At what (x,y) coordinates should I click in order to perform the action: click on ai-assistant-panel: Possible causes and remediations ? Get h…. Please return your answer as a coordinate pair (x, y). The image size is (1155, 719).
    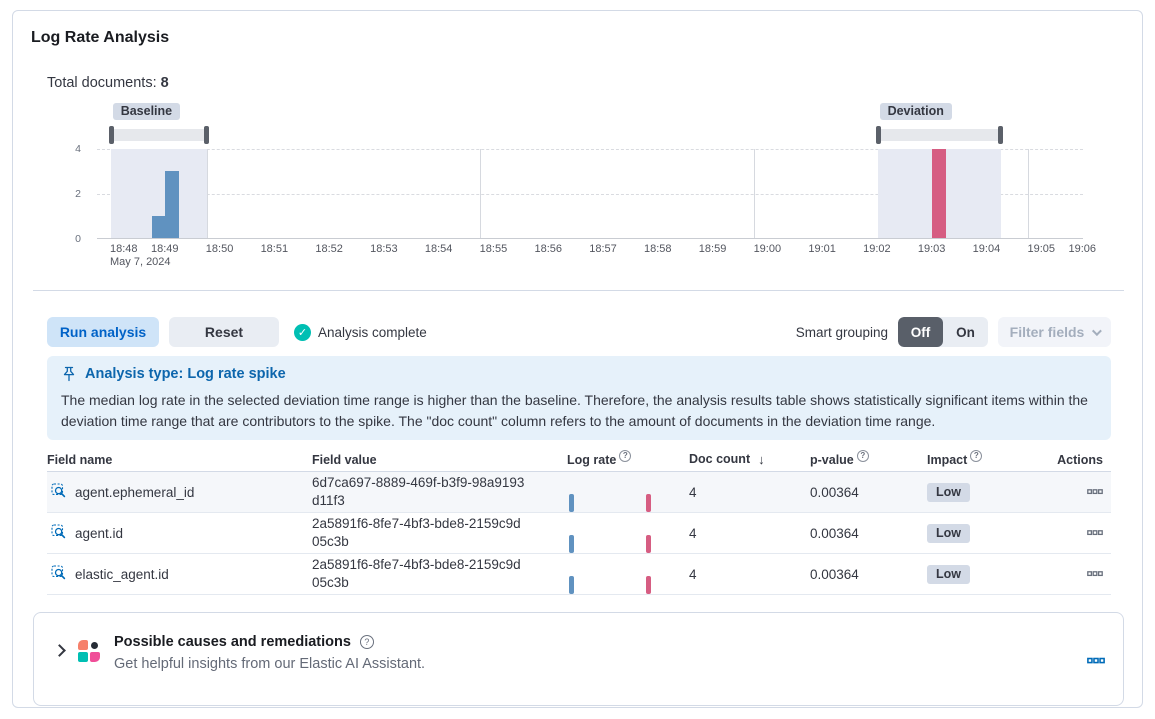
    Looking at the image, I should click on (578, 659).